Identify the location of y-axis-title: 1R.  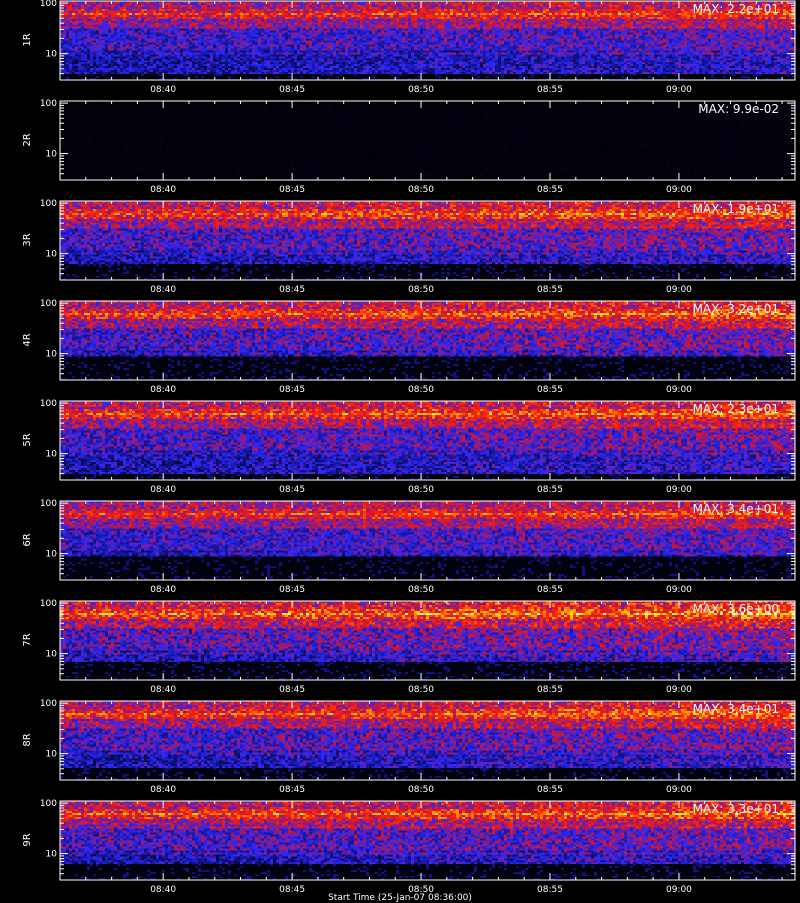
(27, 39).